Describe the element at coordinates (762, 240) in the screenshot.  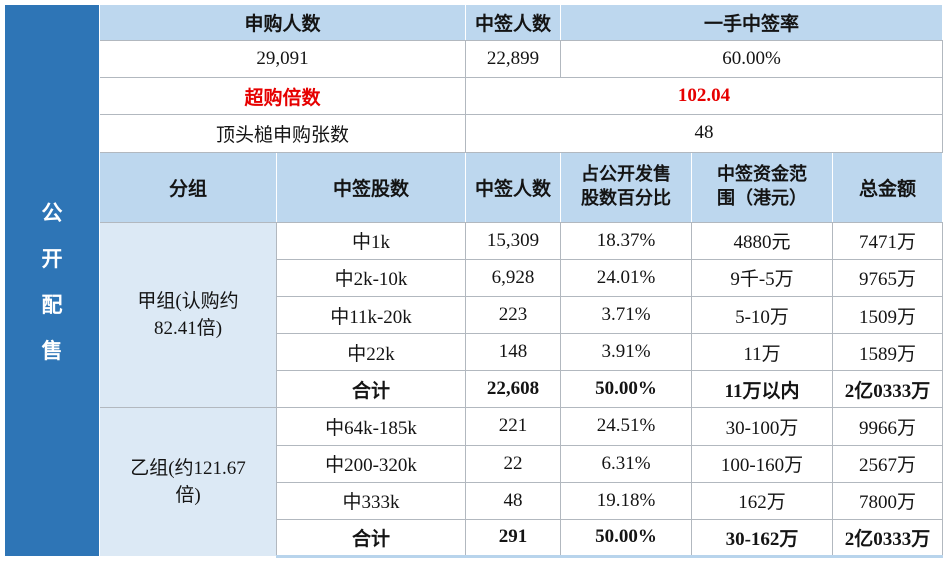
I see `cell-range: 4880元` at that location.